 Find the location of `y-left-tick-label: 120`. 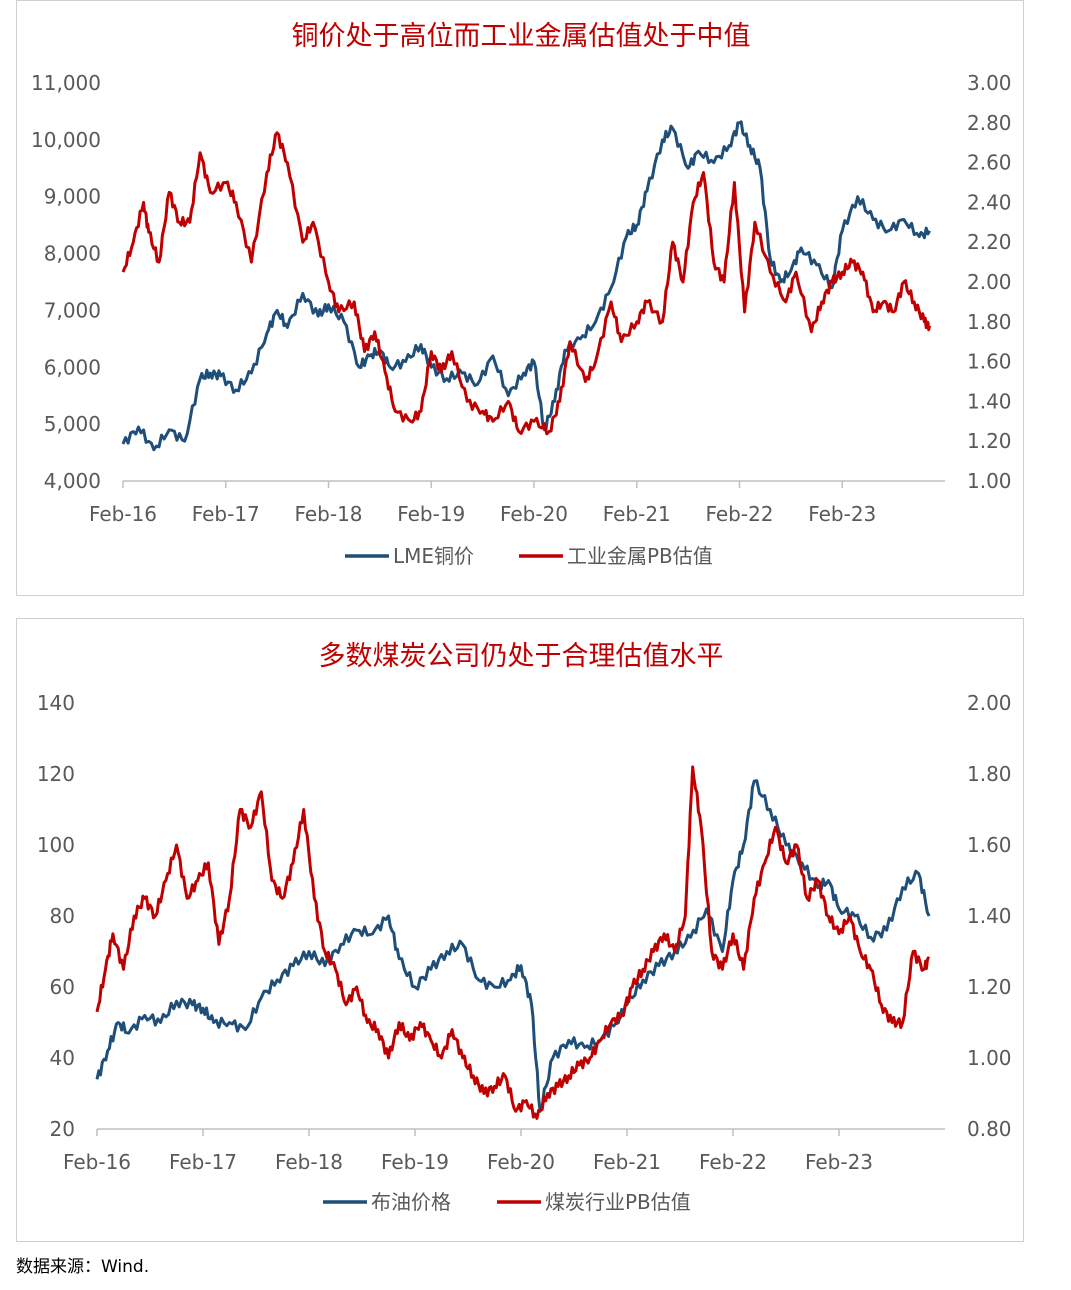

y-left-tick-label: 120 is located at coordinates (56, 774).